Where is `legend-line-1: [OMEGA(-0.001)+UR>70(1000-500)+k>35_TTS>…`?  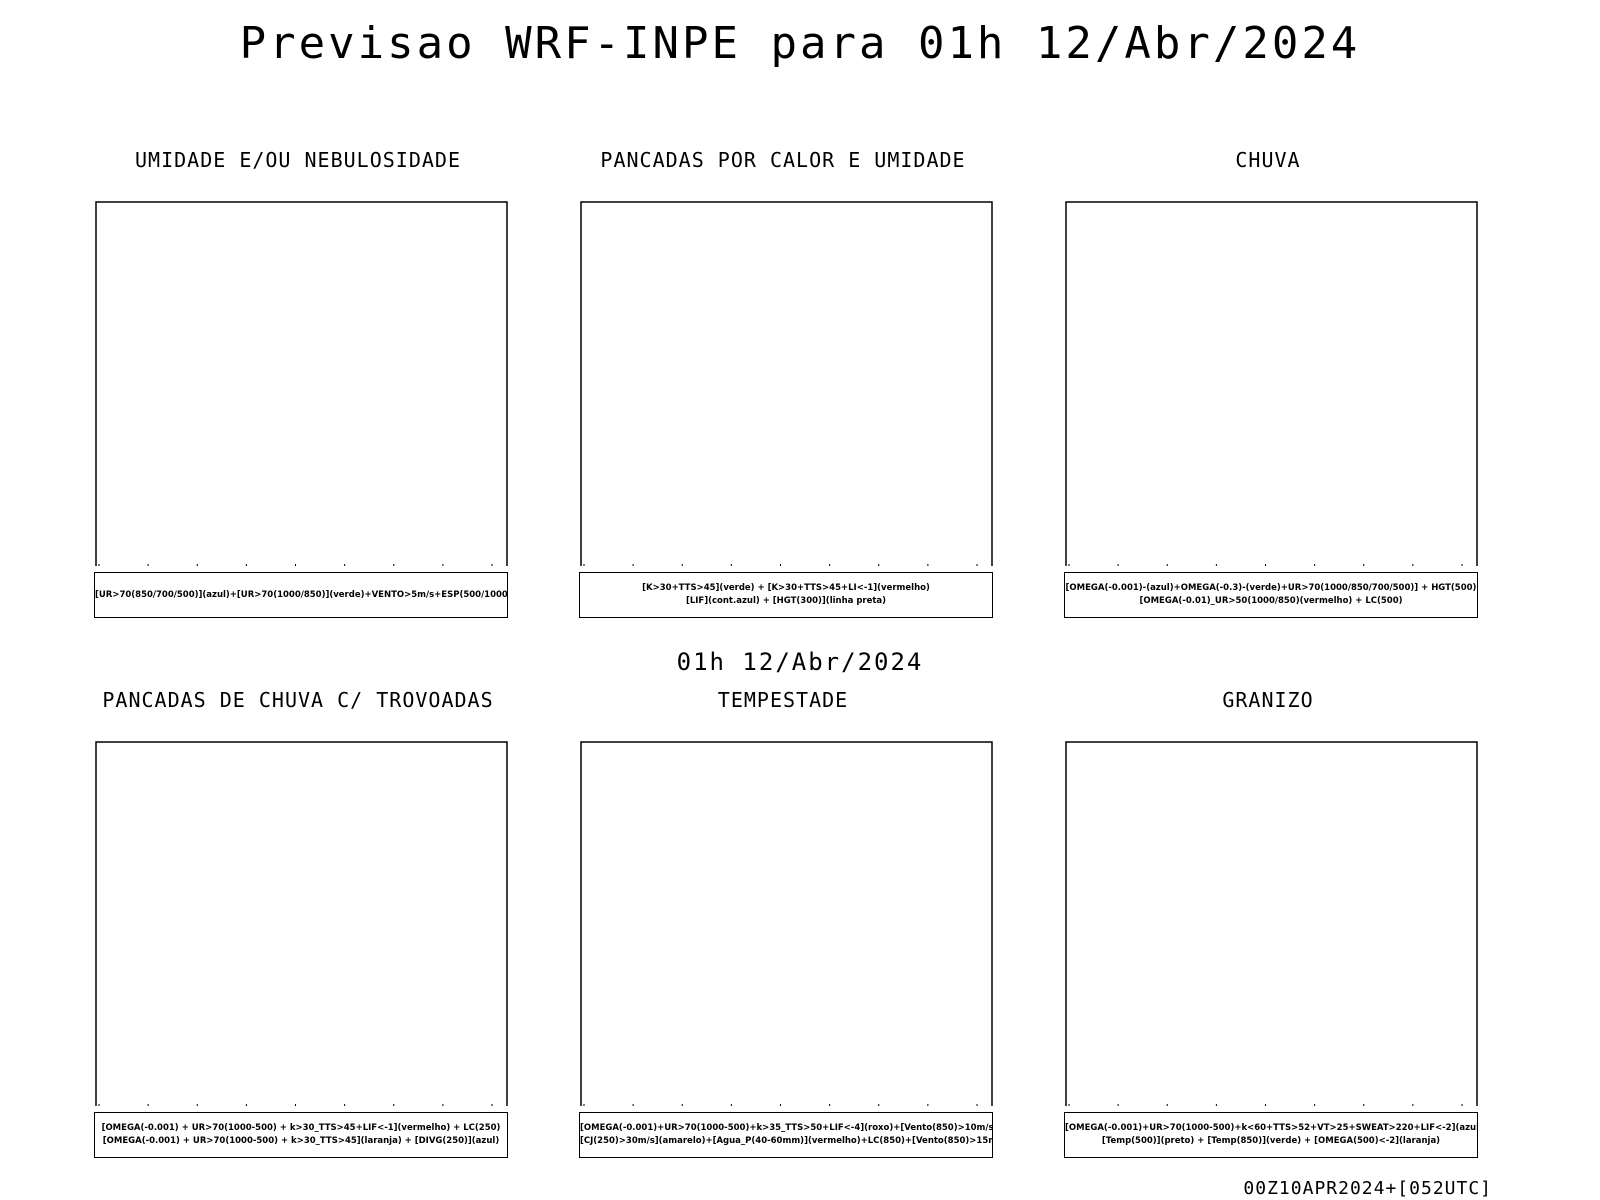
legend-line-1: [OMEGA(-0.001)+UR>70(1000-500)+k>35_TTS>… is located at coordinates (786, 1128).